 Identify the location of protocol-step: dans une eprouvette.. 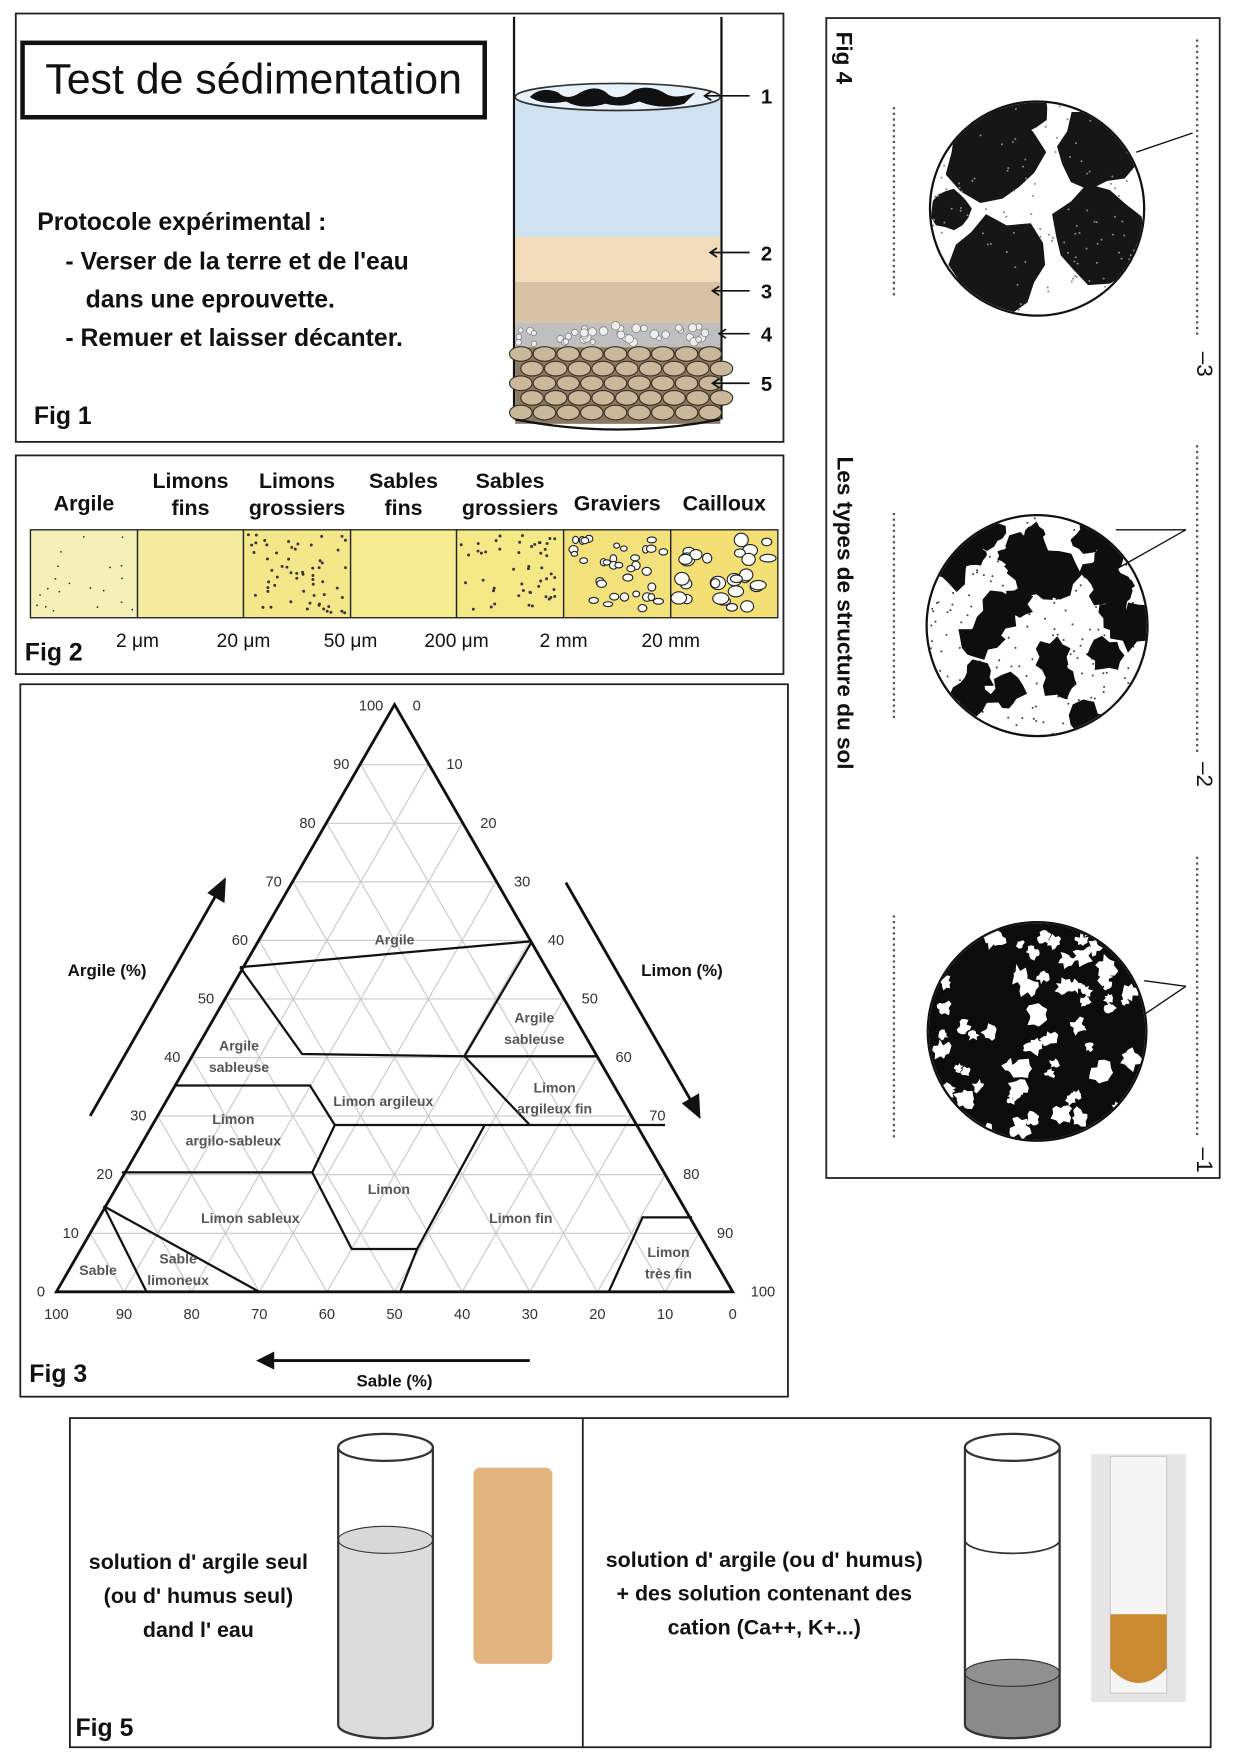
(210, 300).